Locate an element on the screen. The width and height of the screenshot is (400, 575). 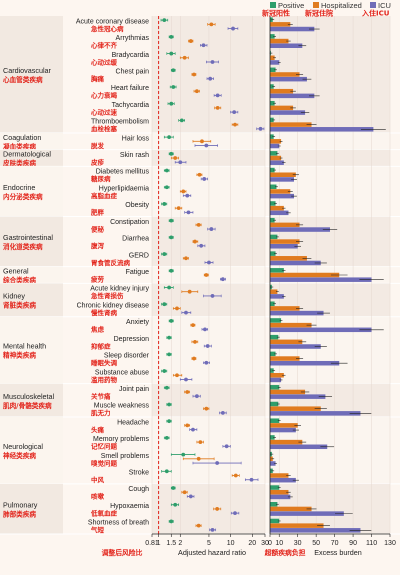
row-label-zh: 糖尿病 is located at coordinates (101, 178).